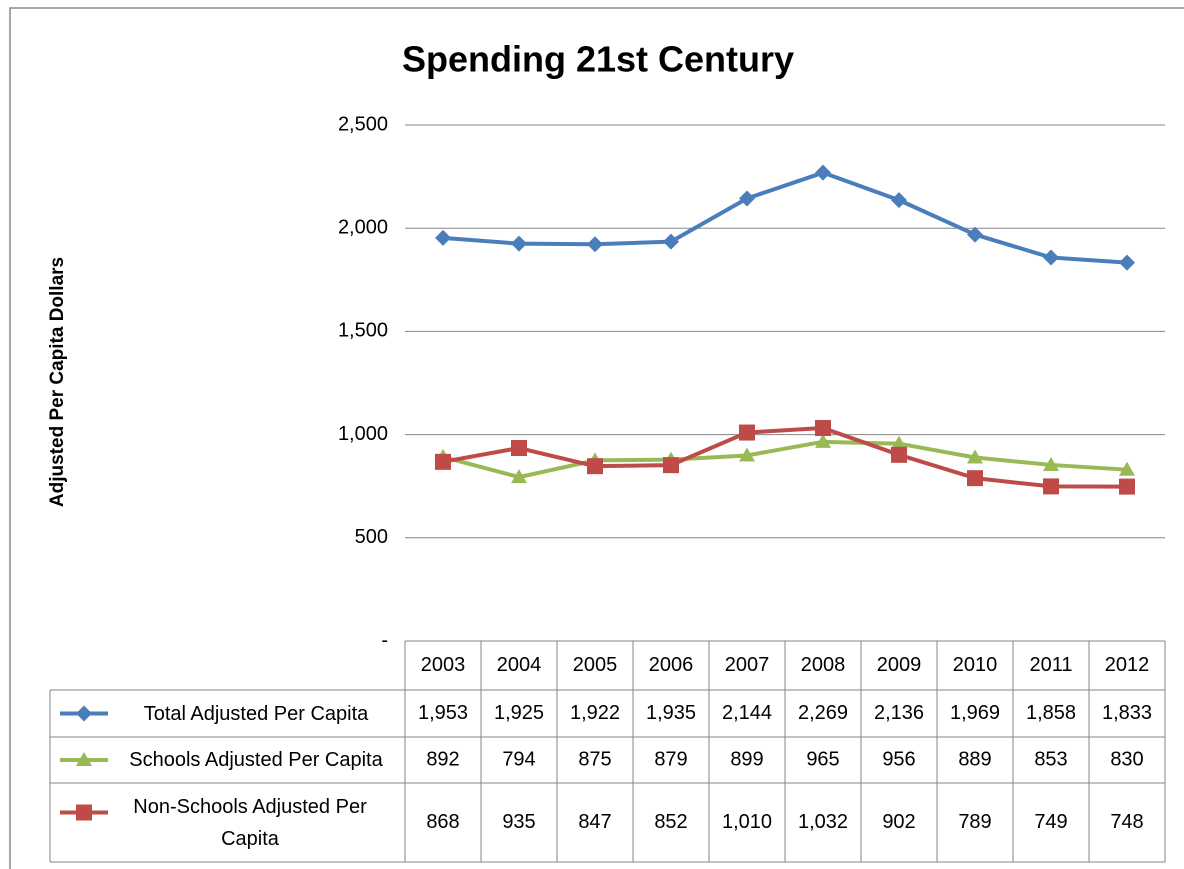 This screenshot has height=869, width=1184. Describe the element at coordinates (823, 665) in the screenshot. I see `x-tick-label: 2008` at that location.